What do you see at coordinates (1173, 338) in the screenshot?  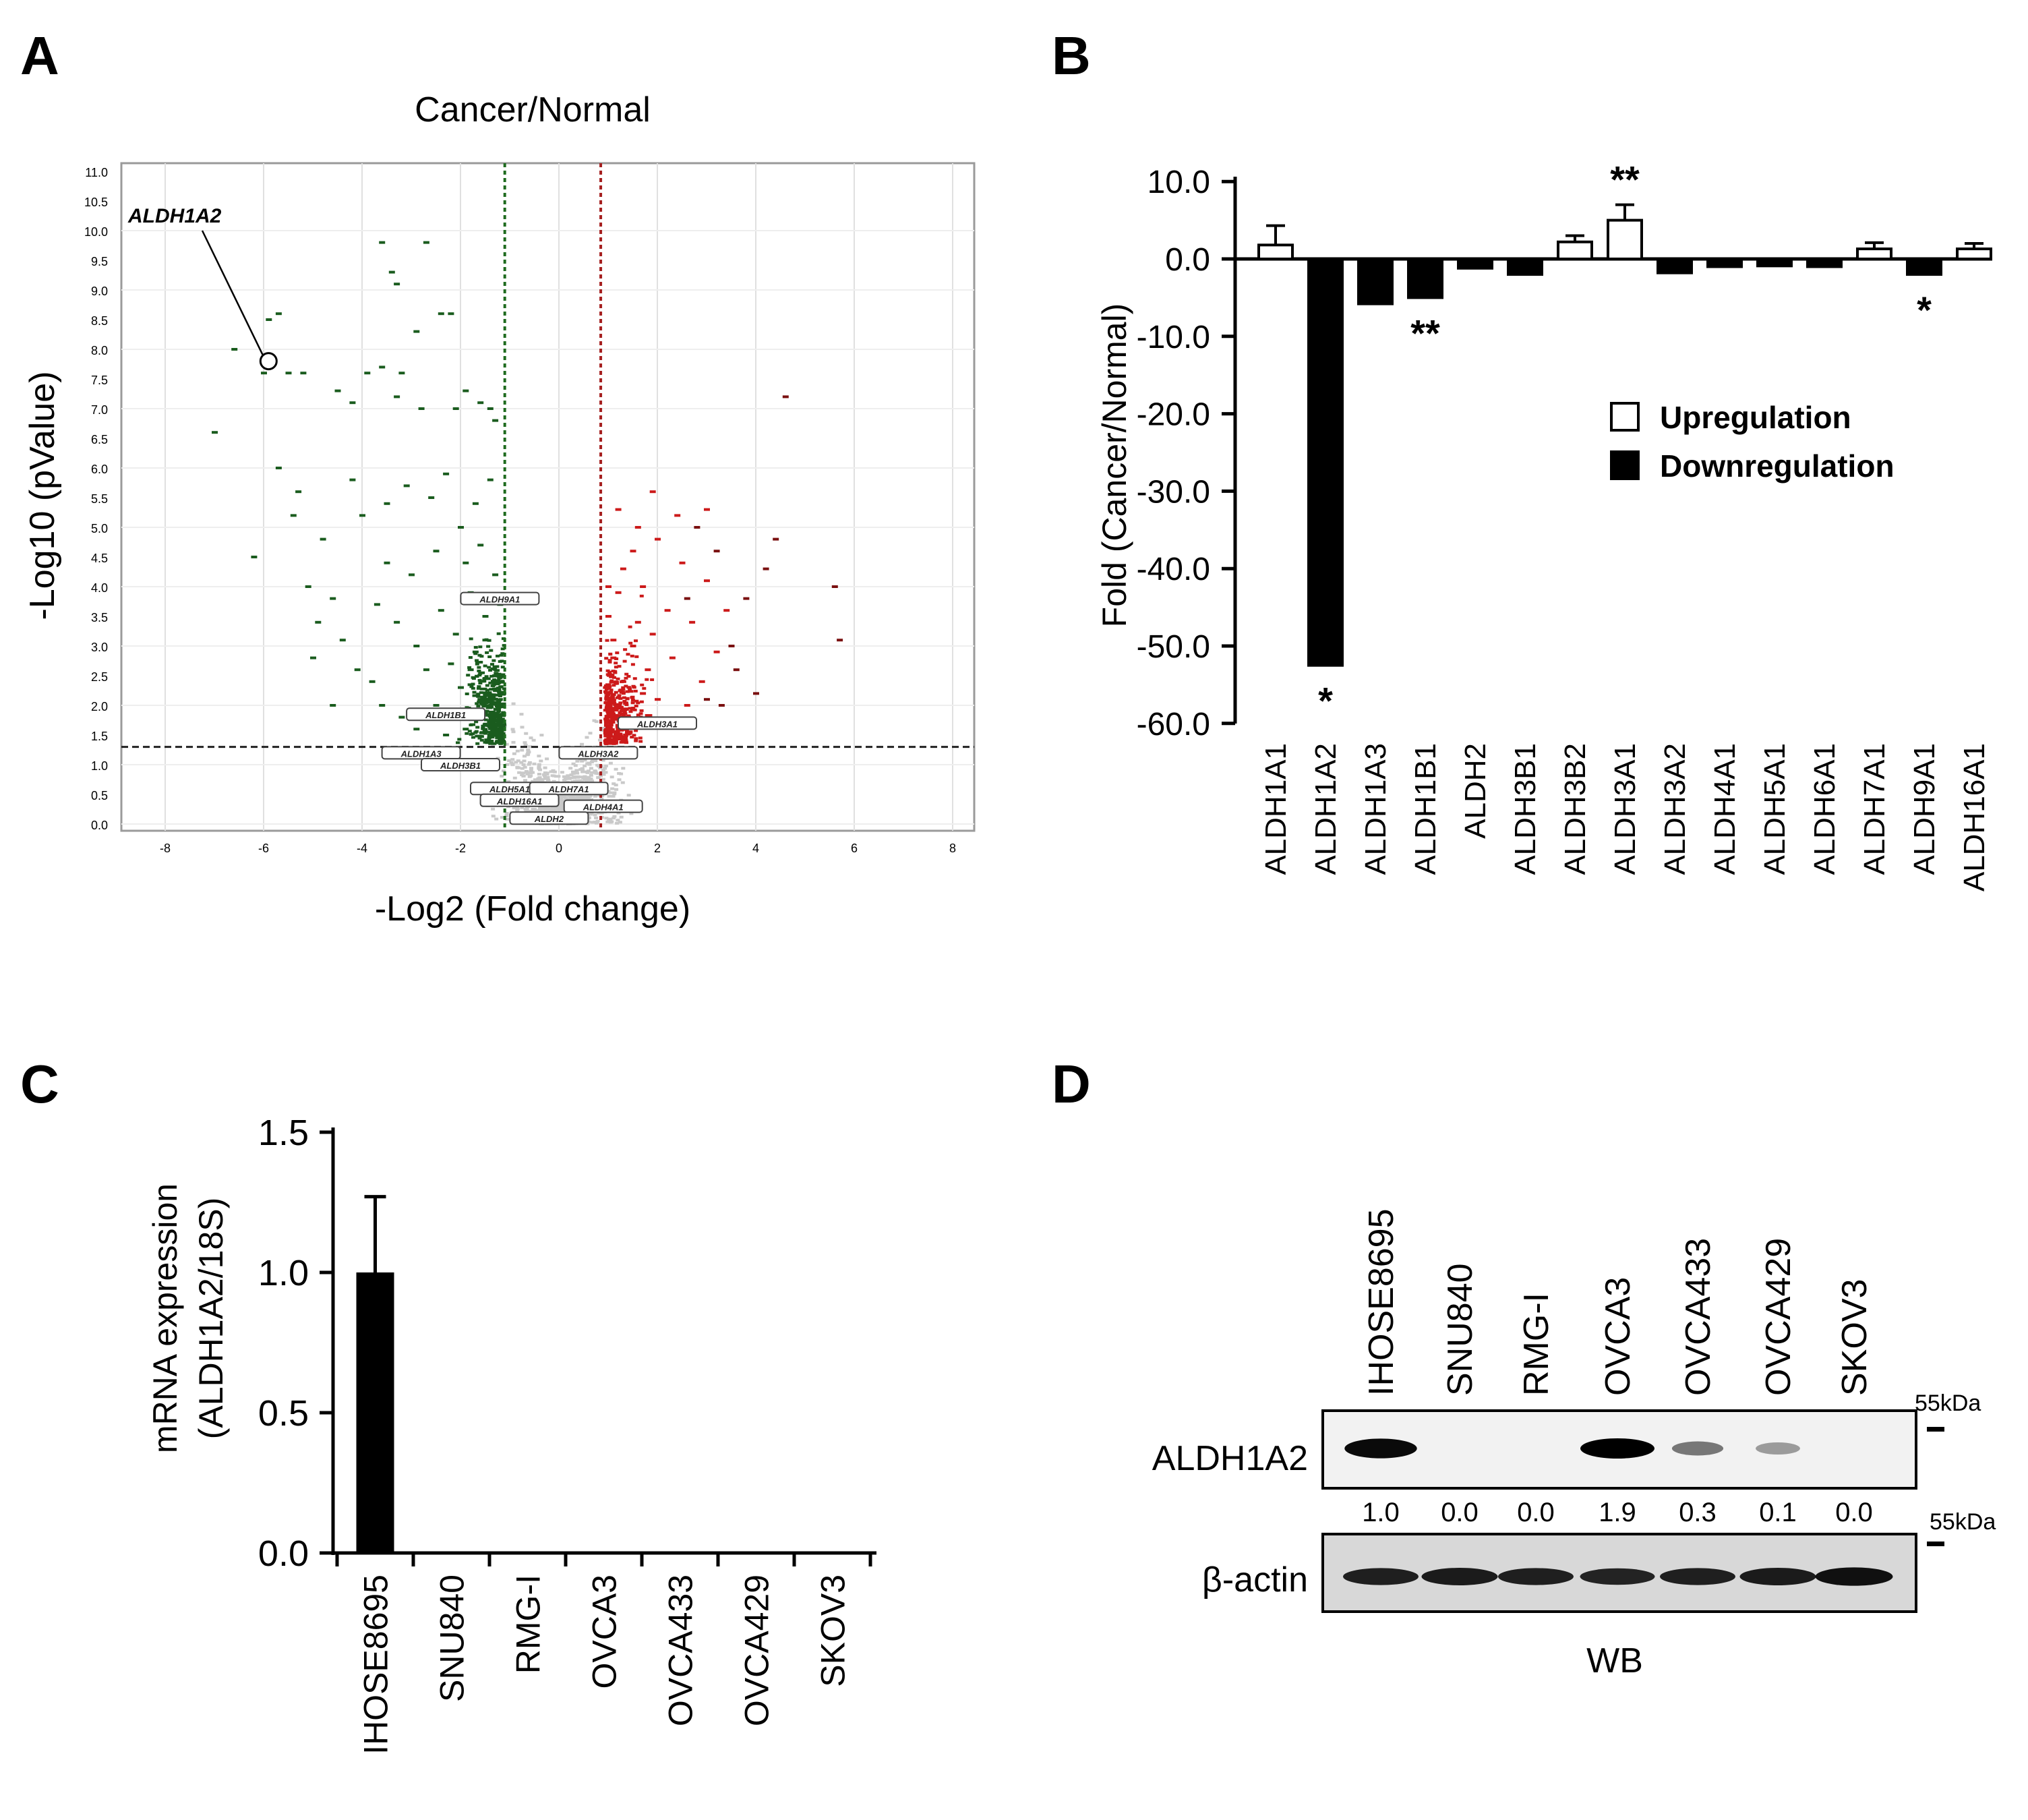 I see `fold-y-tick-label: -10.0` at bounding box center [1173, 338].